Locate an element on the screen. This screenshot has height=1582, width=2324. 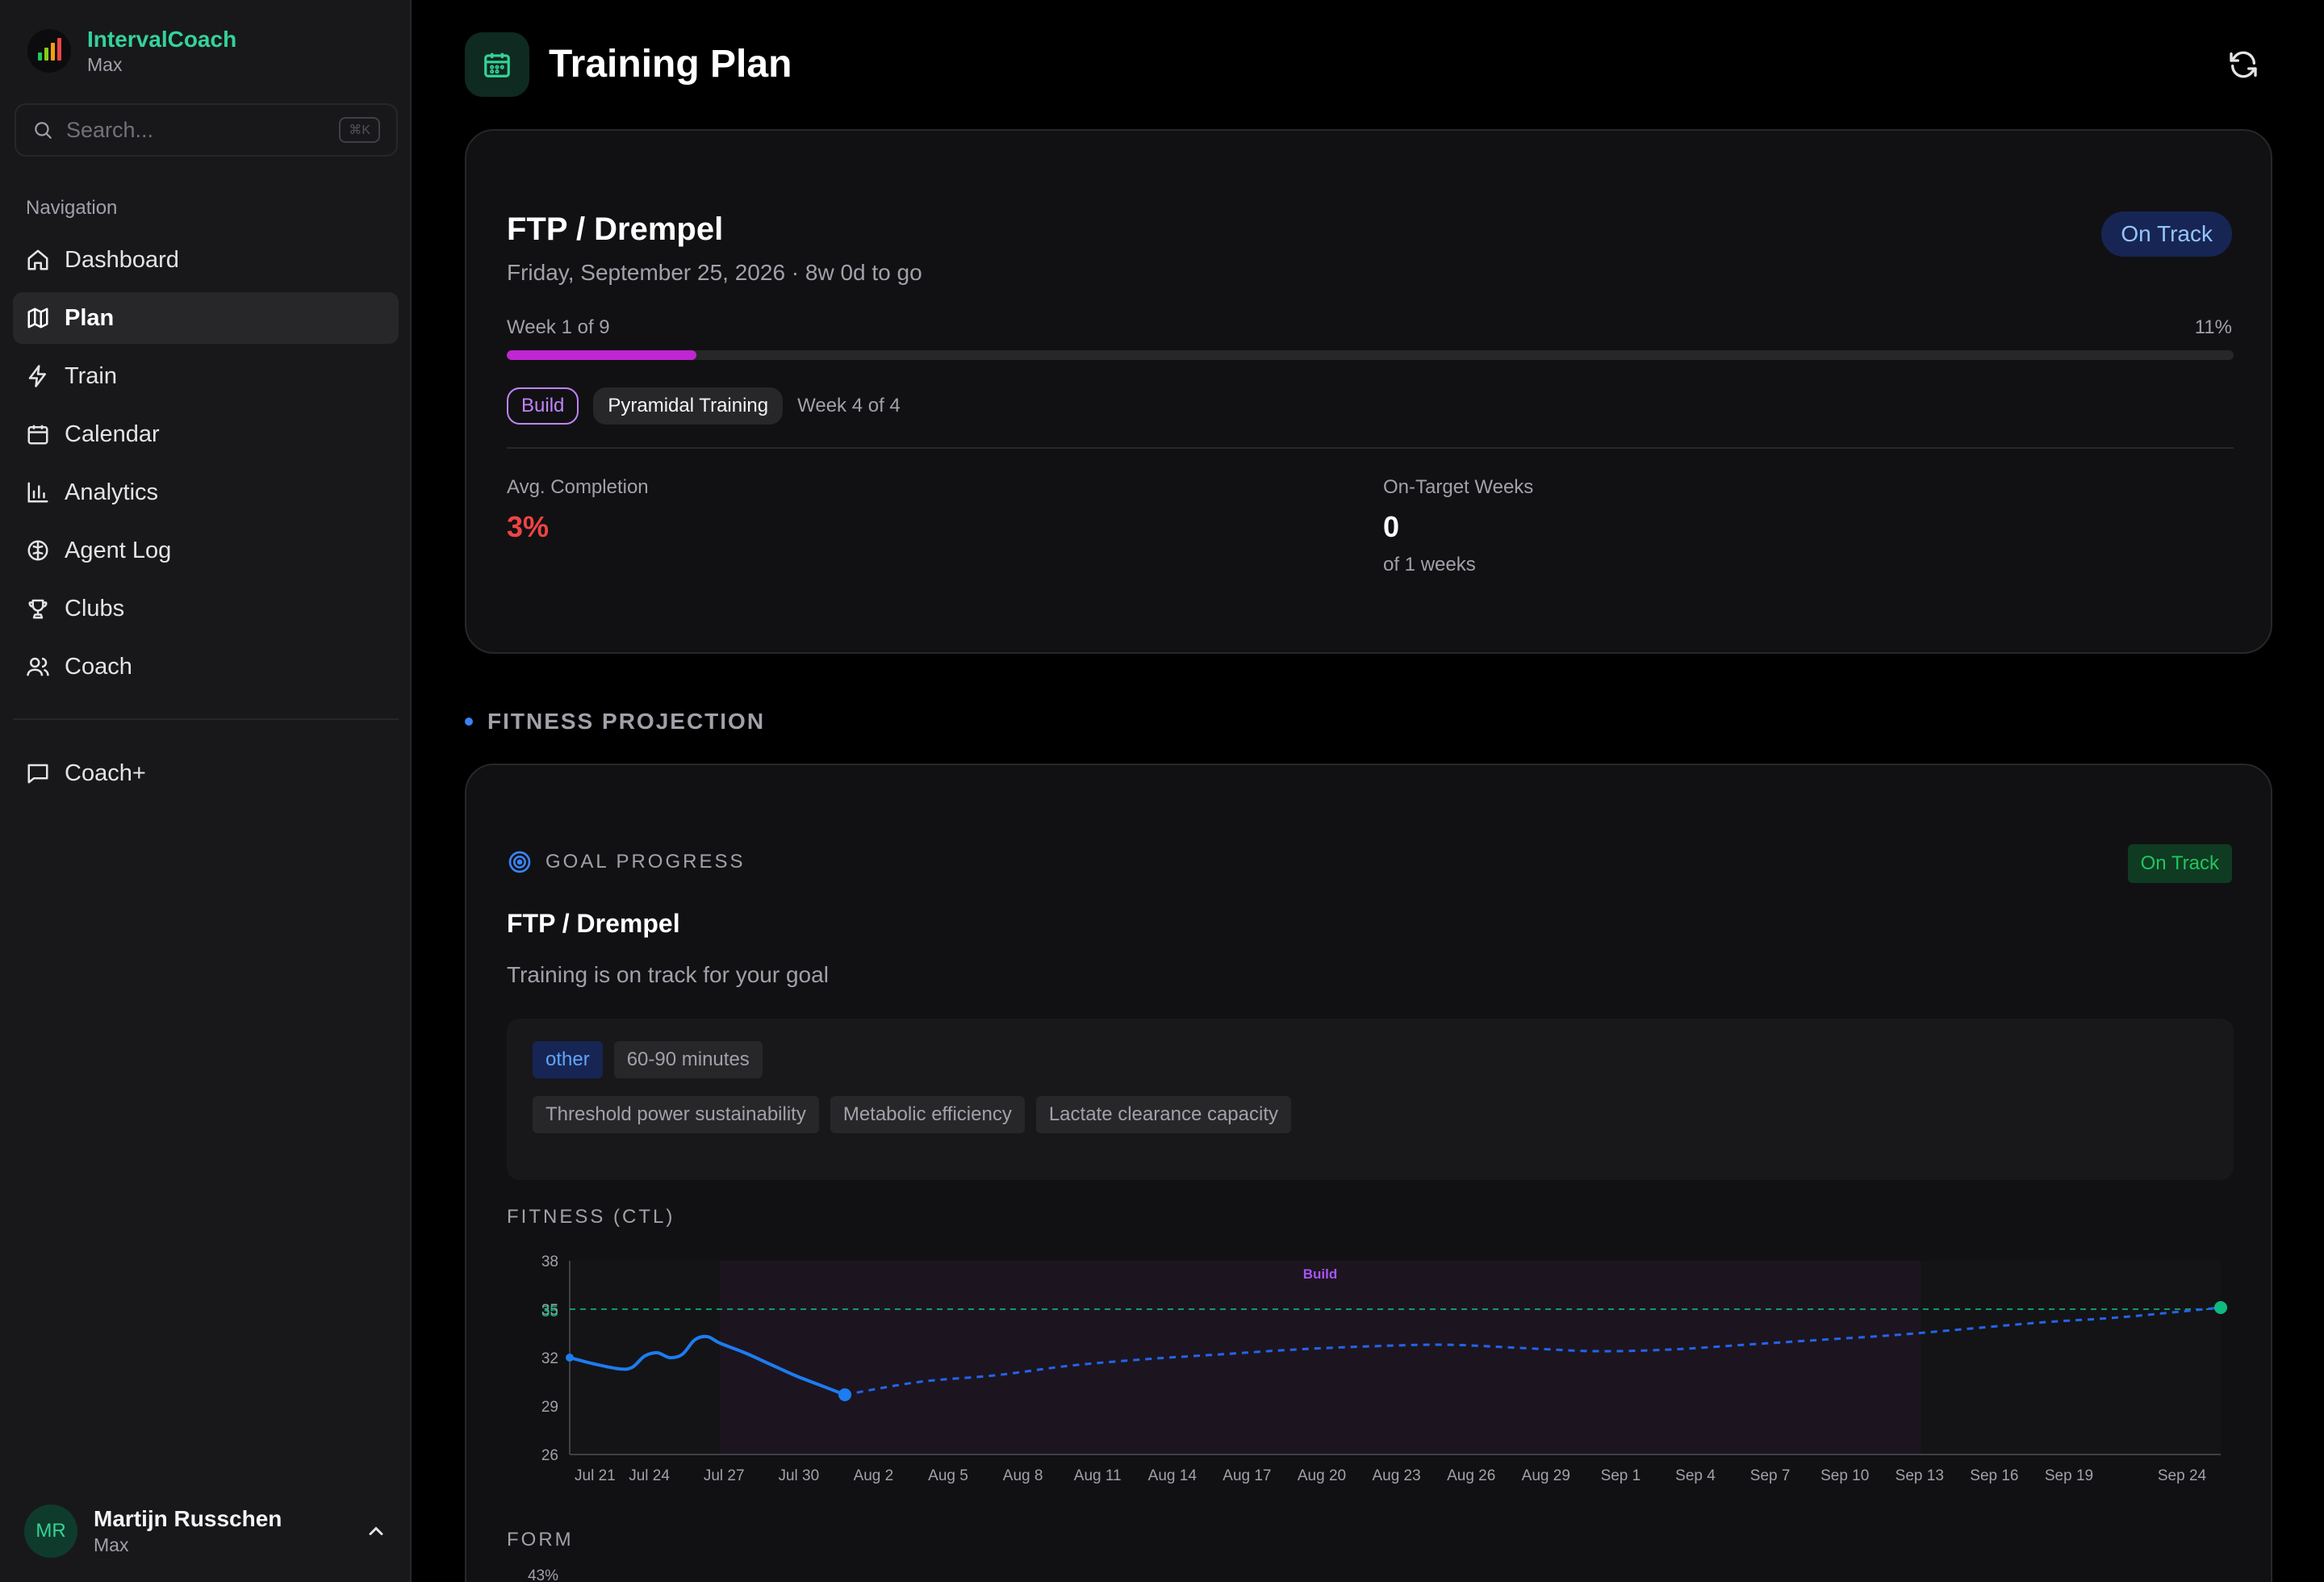
x-tick-label: Sep 4 is located at coordinates (1696, 1475).